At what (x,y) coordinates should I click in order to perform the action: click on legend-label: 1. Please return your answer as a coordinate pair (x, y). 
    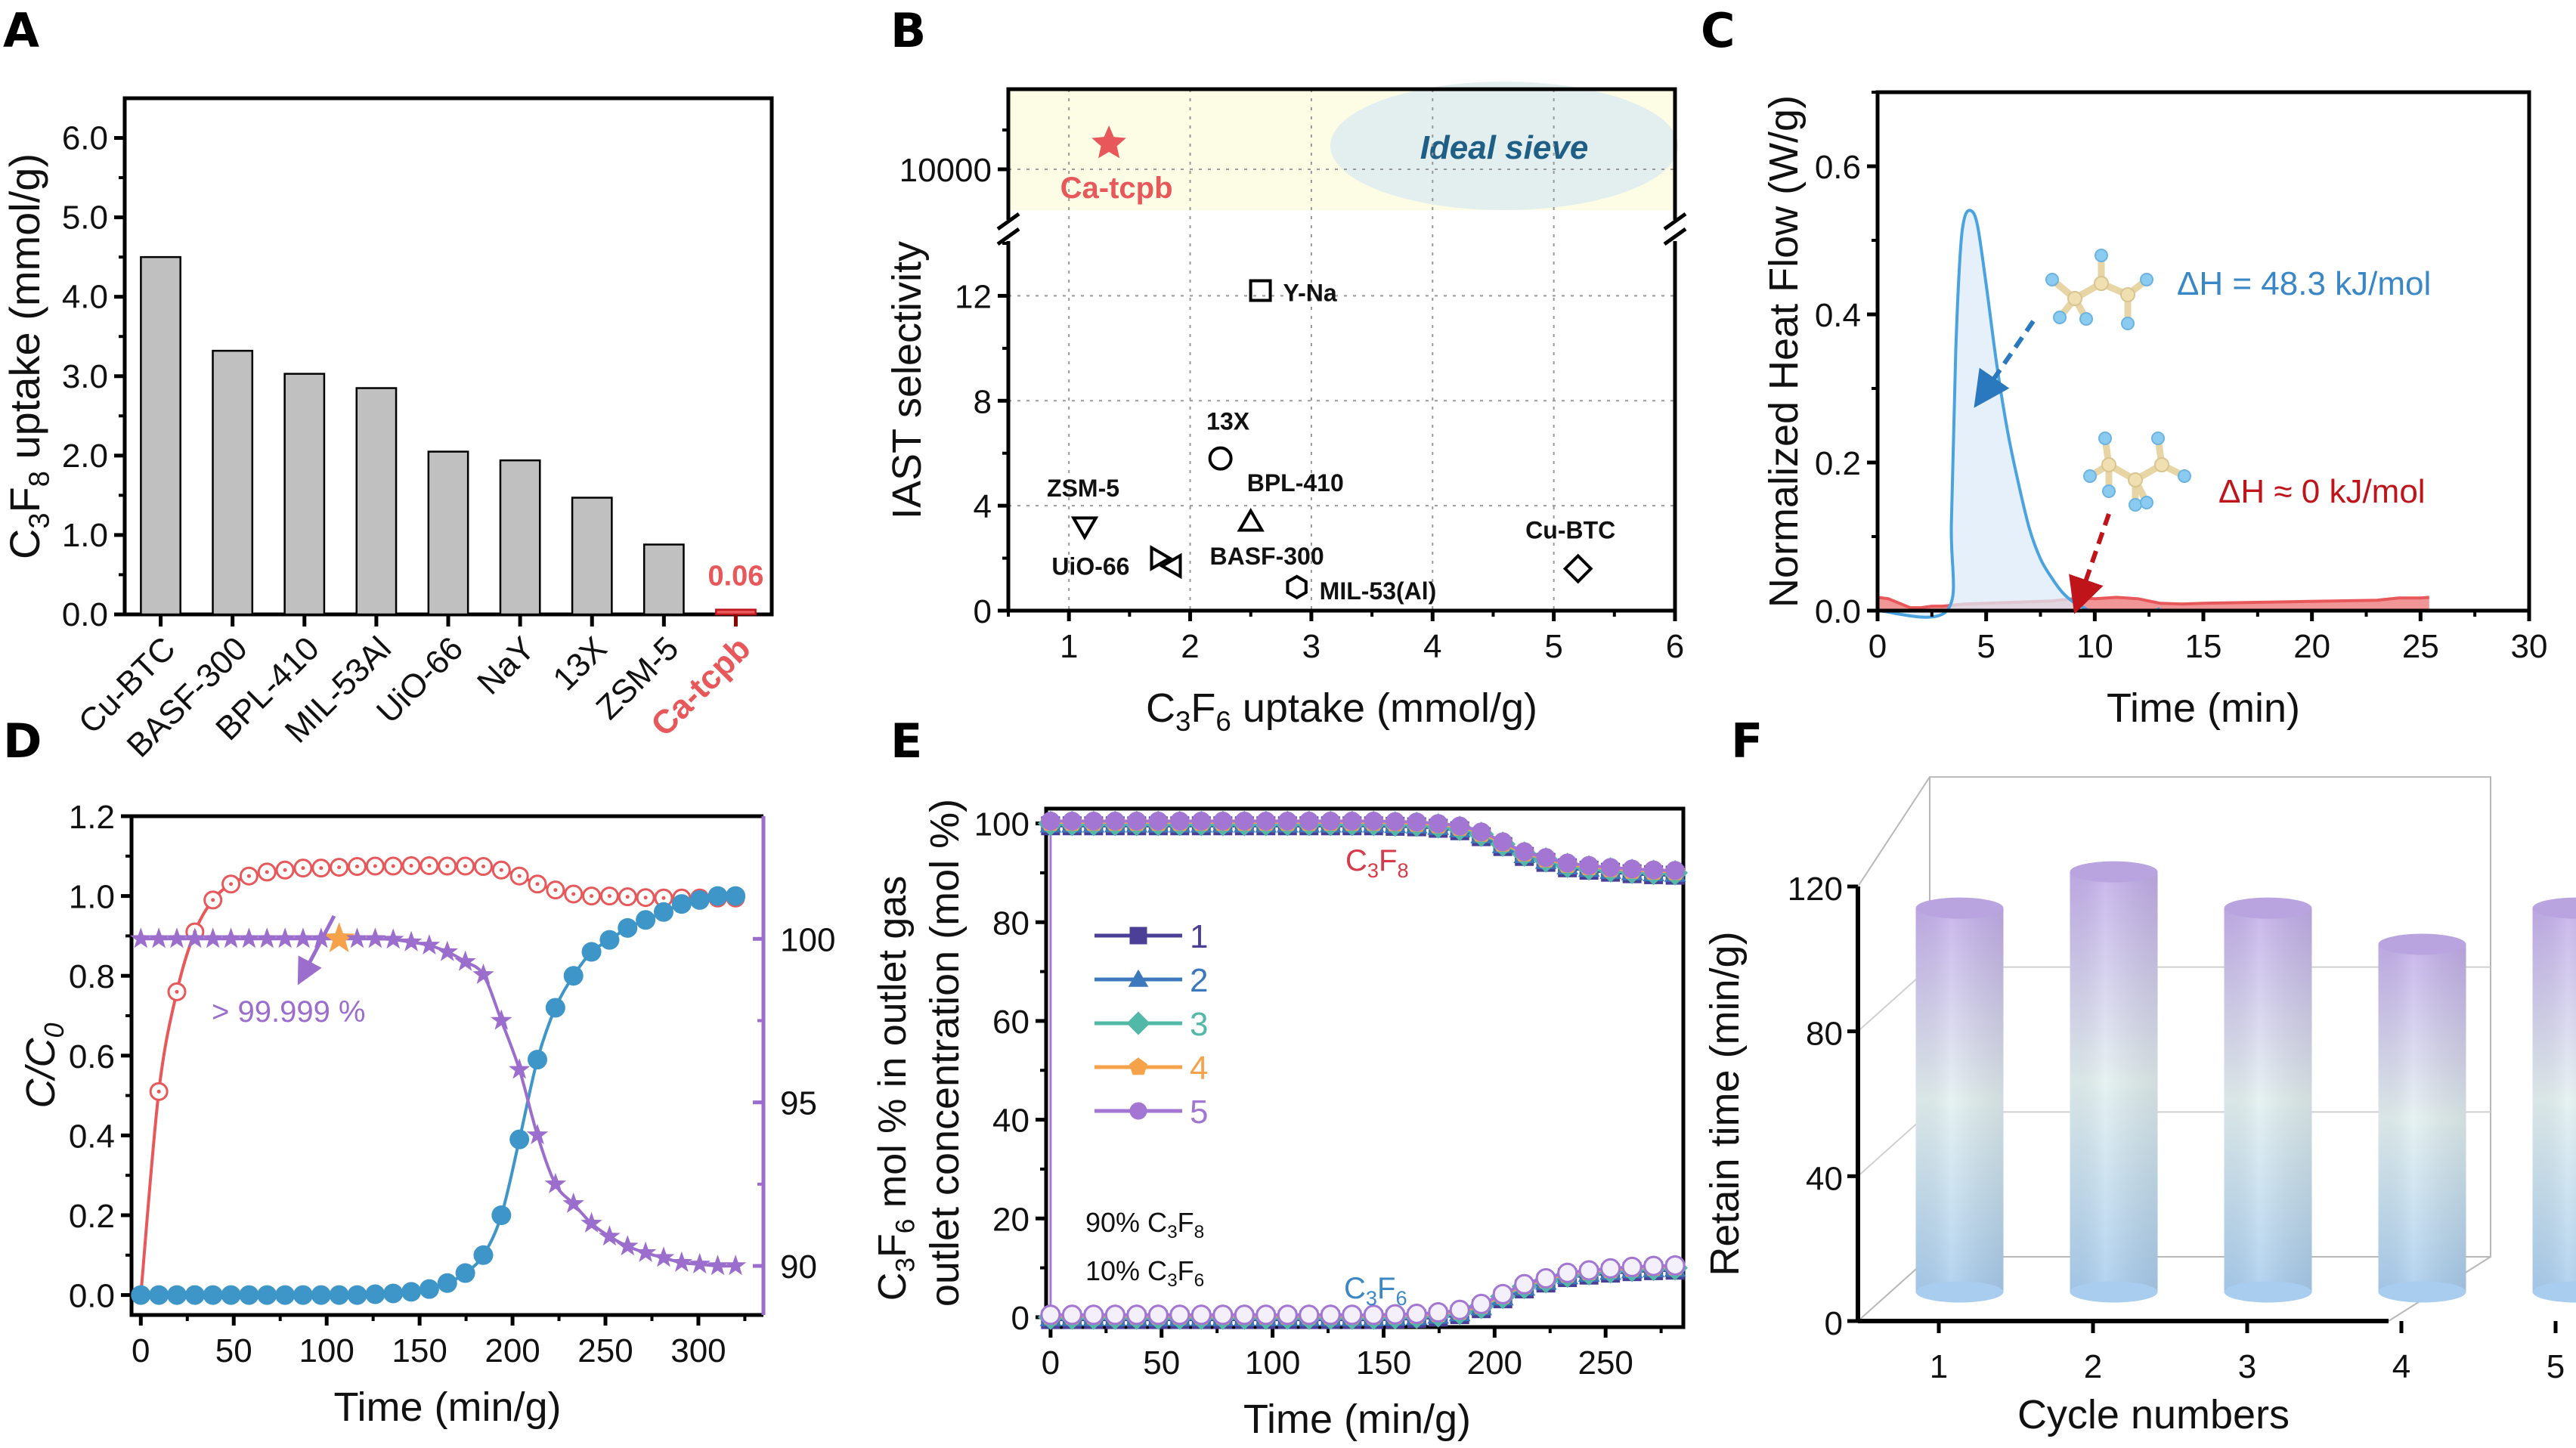
    Looking at the image, I should click on (1199, 936).